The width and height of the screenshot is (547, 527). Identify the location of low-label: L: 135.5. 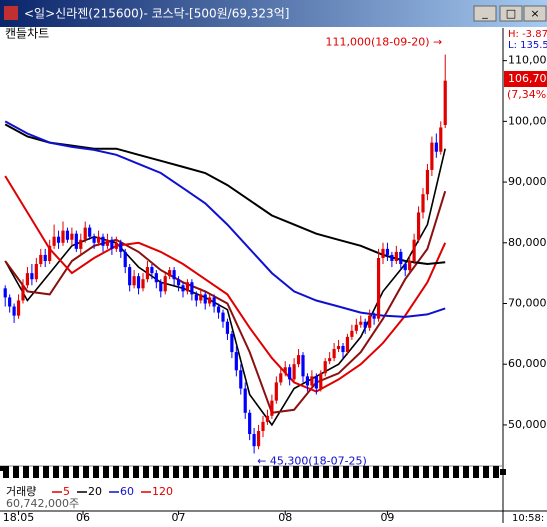
(527, 45).